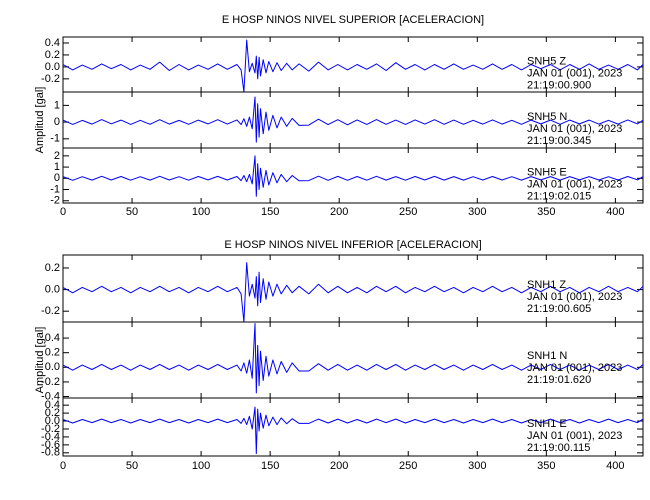 This screenshot has width=650, height=500. What do you see at coordinates (559, 309) in the screenshot?
I see `station-time: 21:19:00.605` at bounding box center [559, 309].